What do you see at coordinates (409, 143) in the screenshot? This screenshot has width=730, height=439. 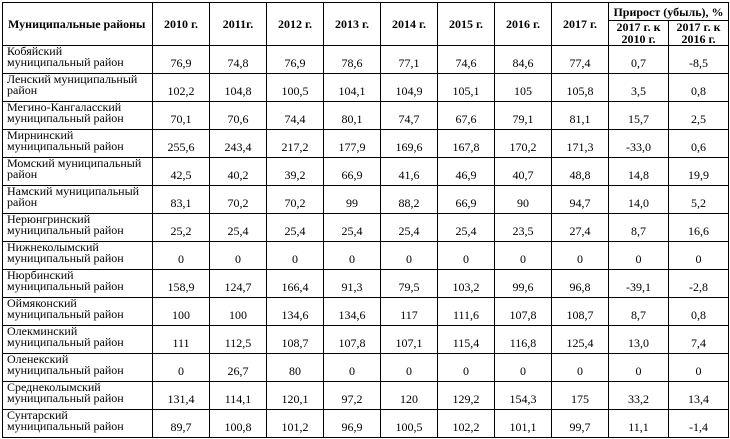 I see `value-cell: 169,6` at bounding box center [409, 143].